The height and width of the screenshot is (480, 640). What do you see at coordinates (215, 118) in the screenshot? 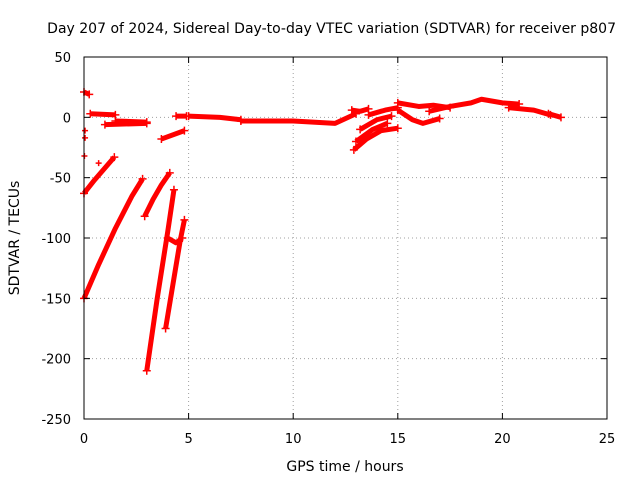
I see `series-arc-m` at bounding box center [215, 118].